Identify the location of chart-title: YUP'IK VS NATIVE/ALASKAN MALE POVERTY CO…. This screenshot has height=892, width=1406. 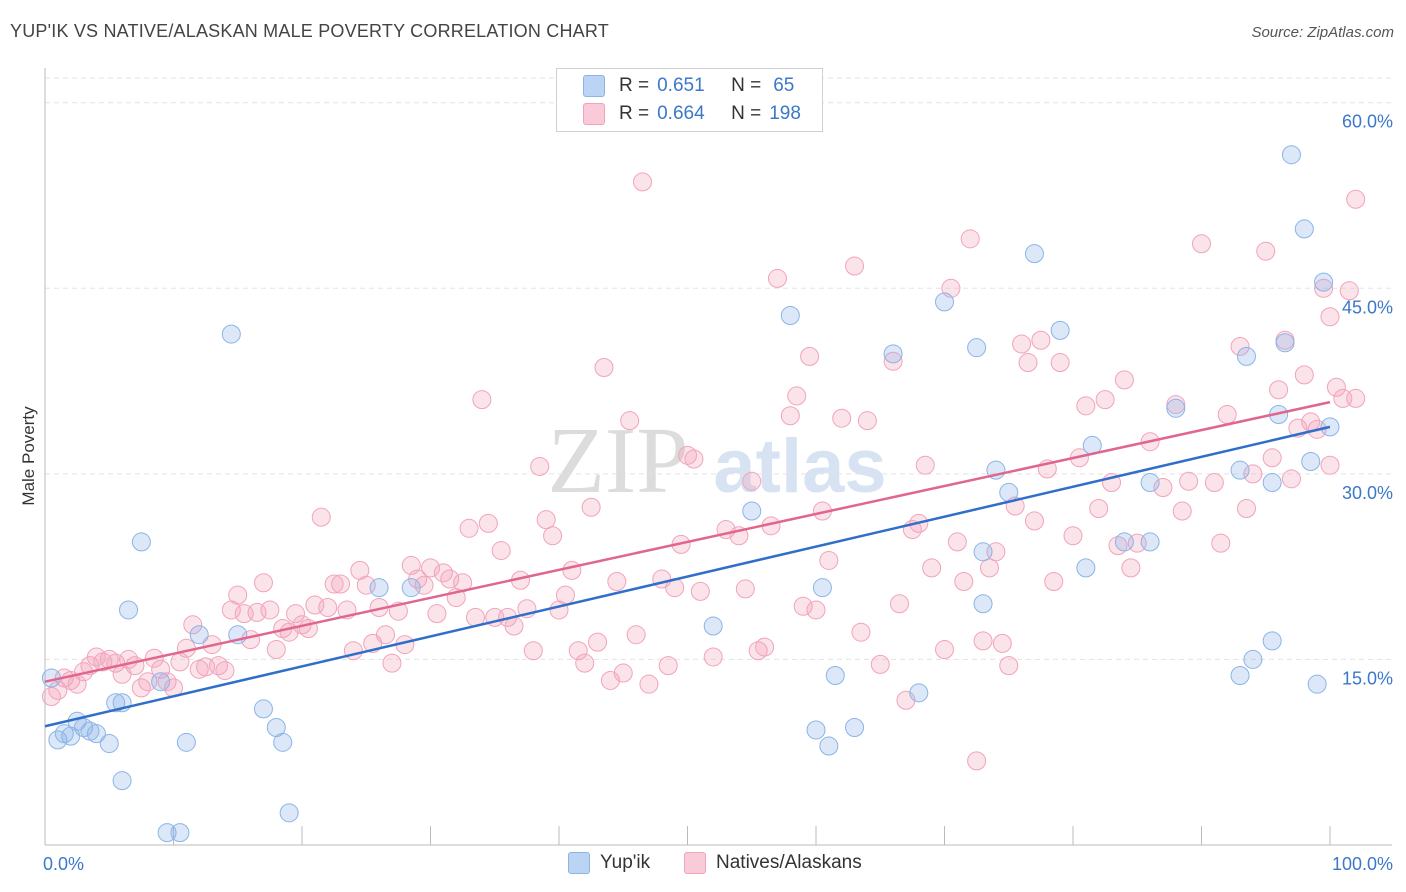
(309, 31).